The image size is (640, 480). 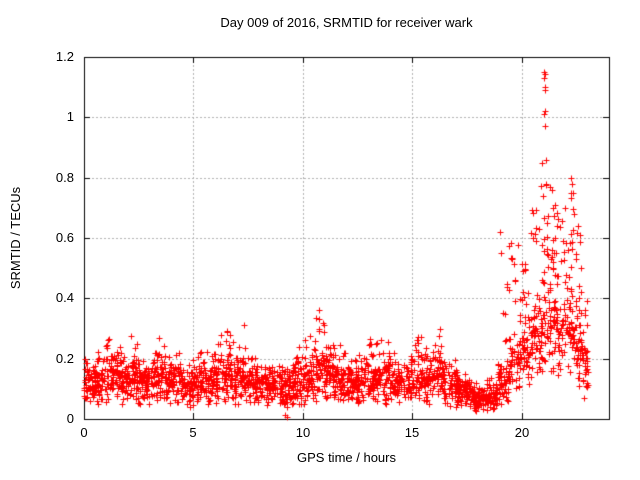 I want to click on y-axis-label: SRMTID / TECUs, so click(x=15, y=238).